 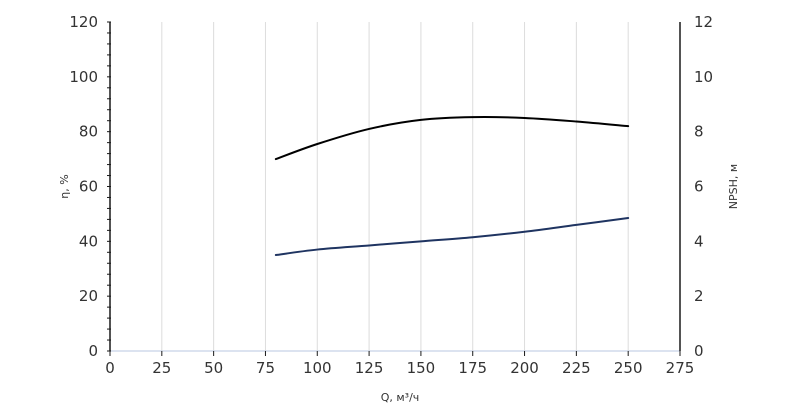 What do you see at coordinates (452, 237) in the screenshot?
I see `npsh-series-line` at bounding box center [452, 237].